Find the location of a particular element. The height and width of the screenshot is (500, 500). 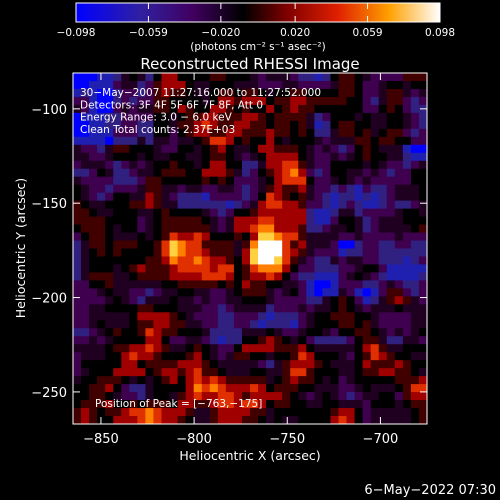

x-tick-label: −700 is located at coordinates (381, 439).